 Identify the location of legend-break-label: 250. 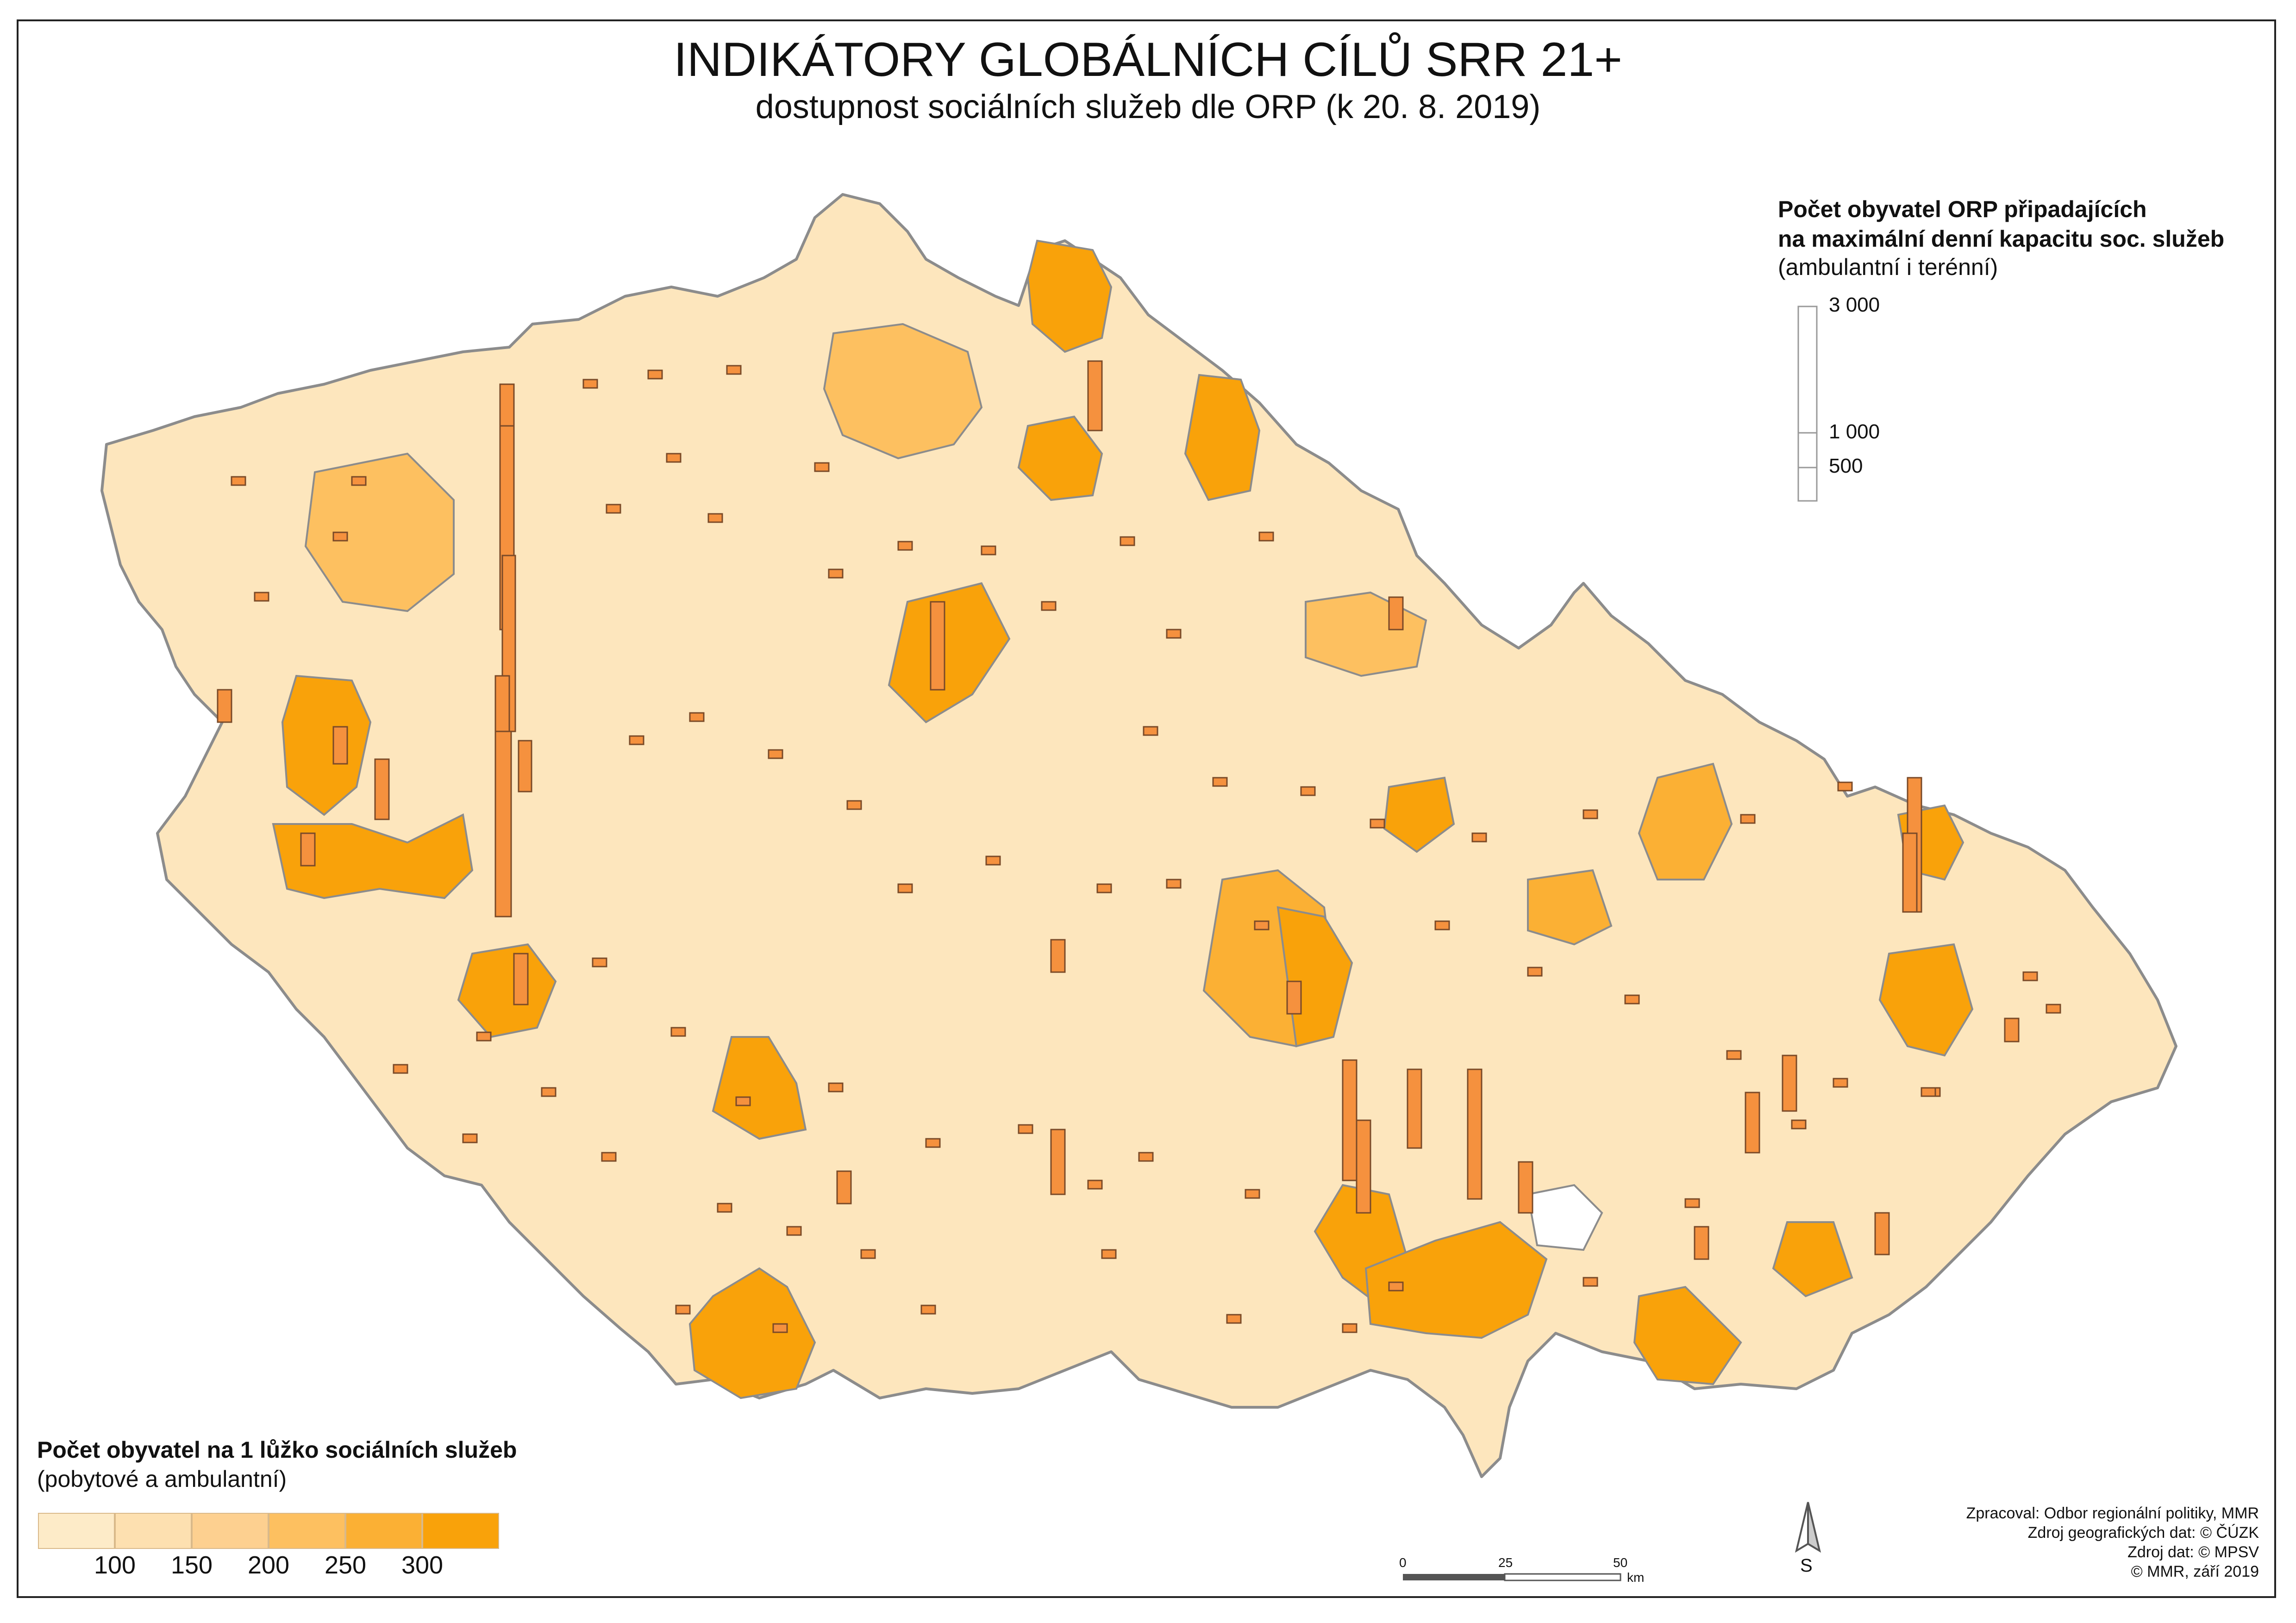
(345, 1565).